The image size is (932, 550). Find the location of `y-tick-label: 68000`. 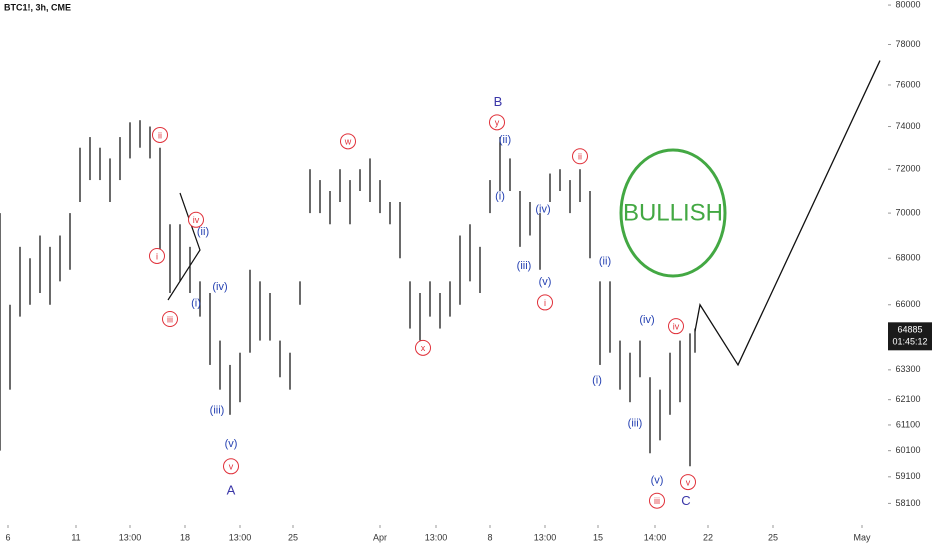

y-tick-label: 68000 is located at coordinates (907, 258).